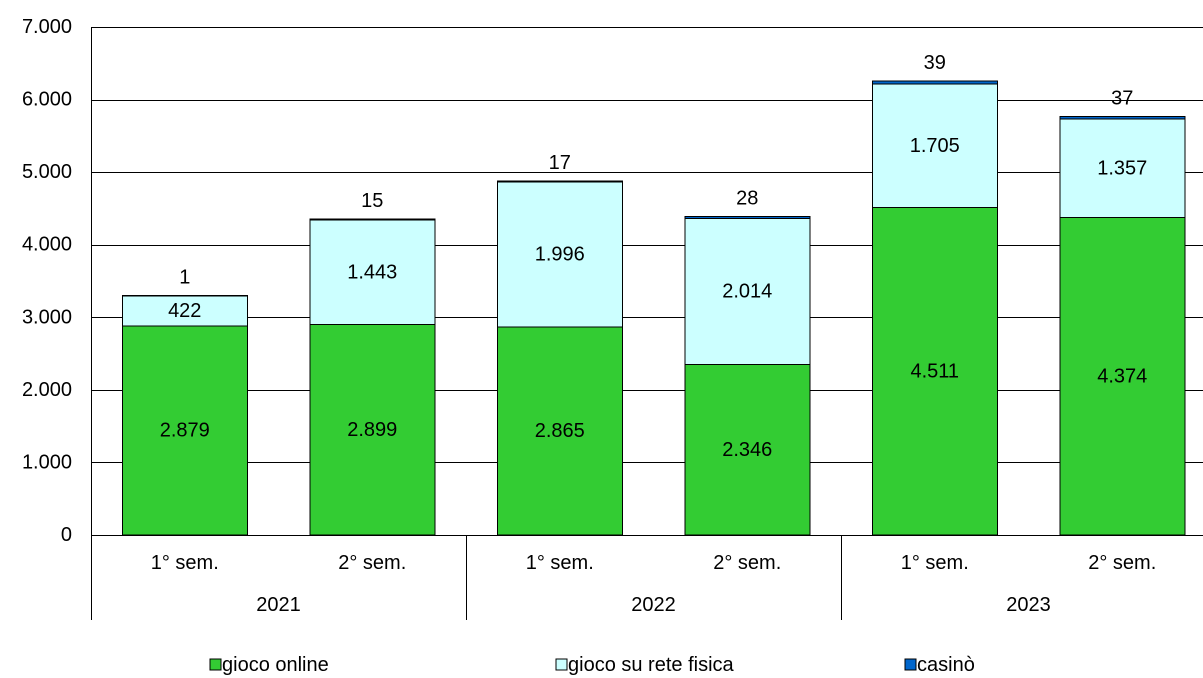  I want to click on data-label-rete-fisica: 422, so click(184, 311).